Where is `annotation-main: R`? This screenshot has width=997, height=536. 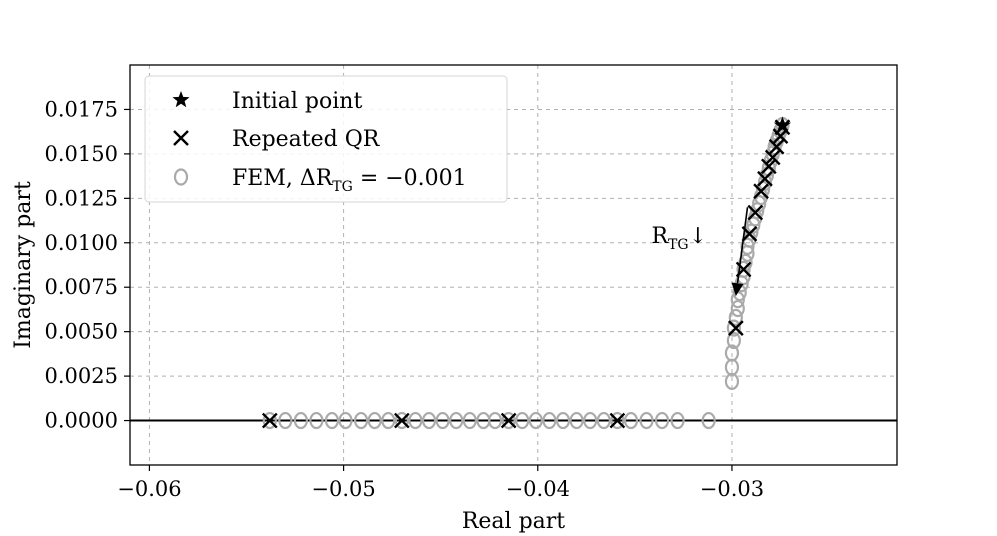 annotation-main: R is located at coordinates (660, 236).